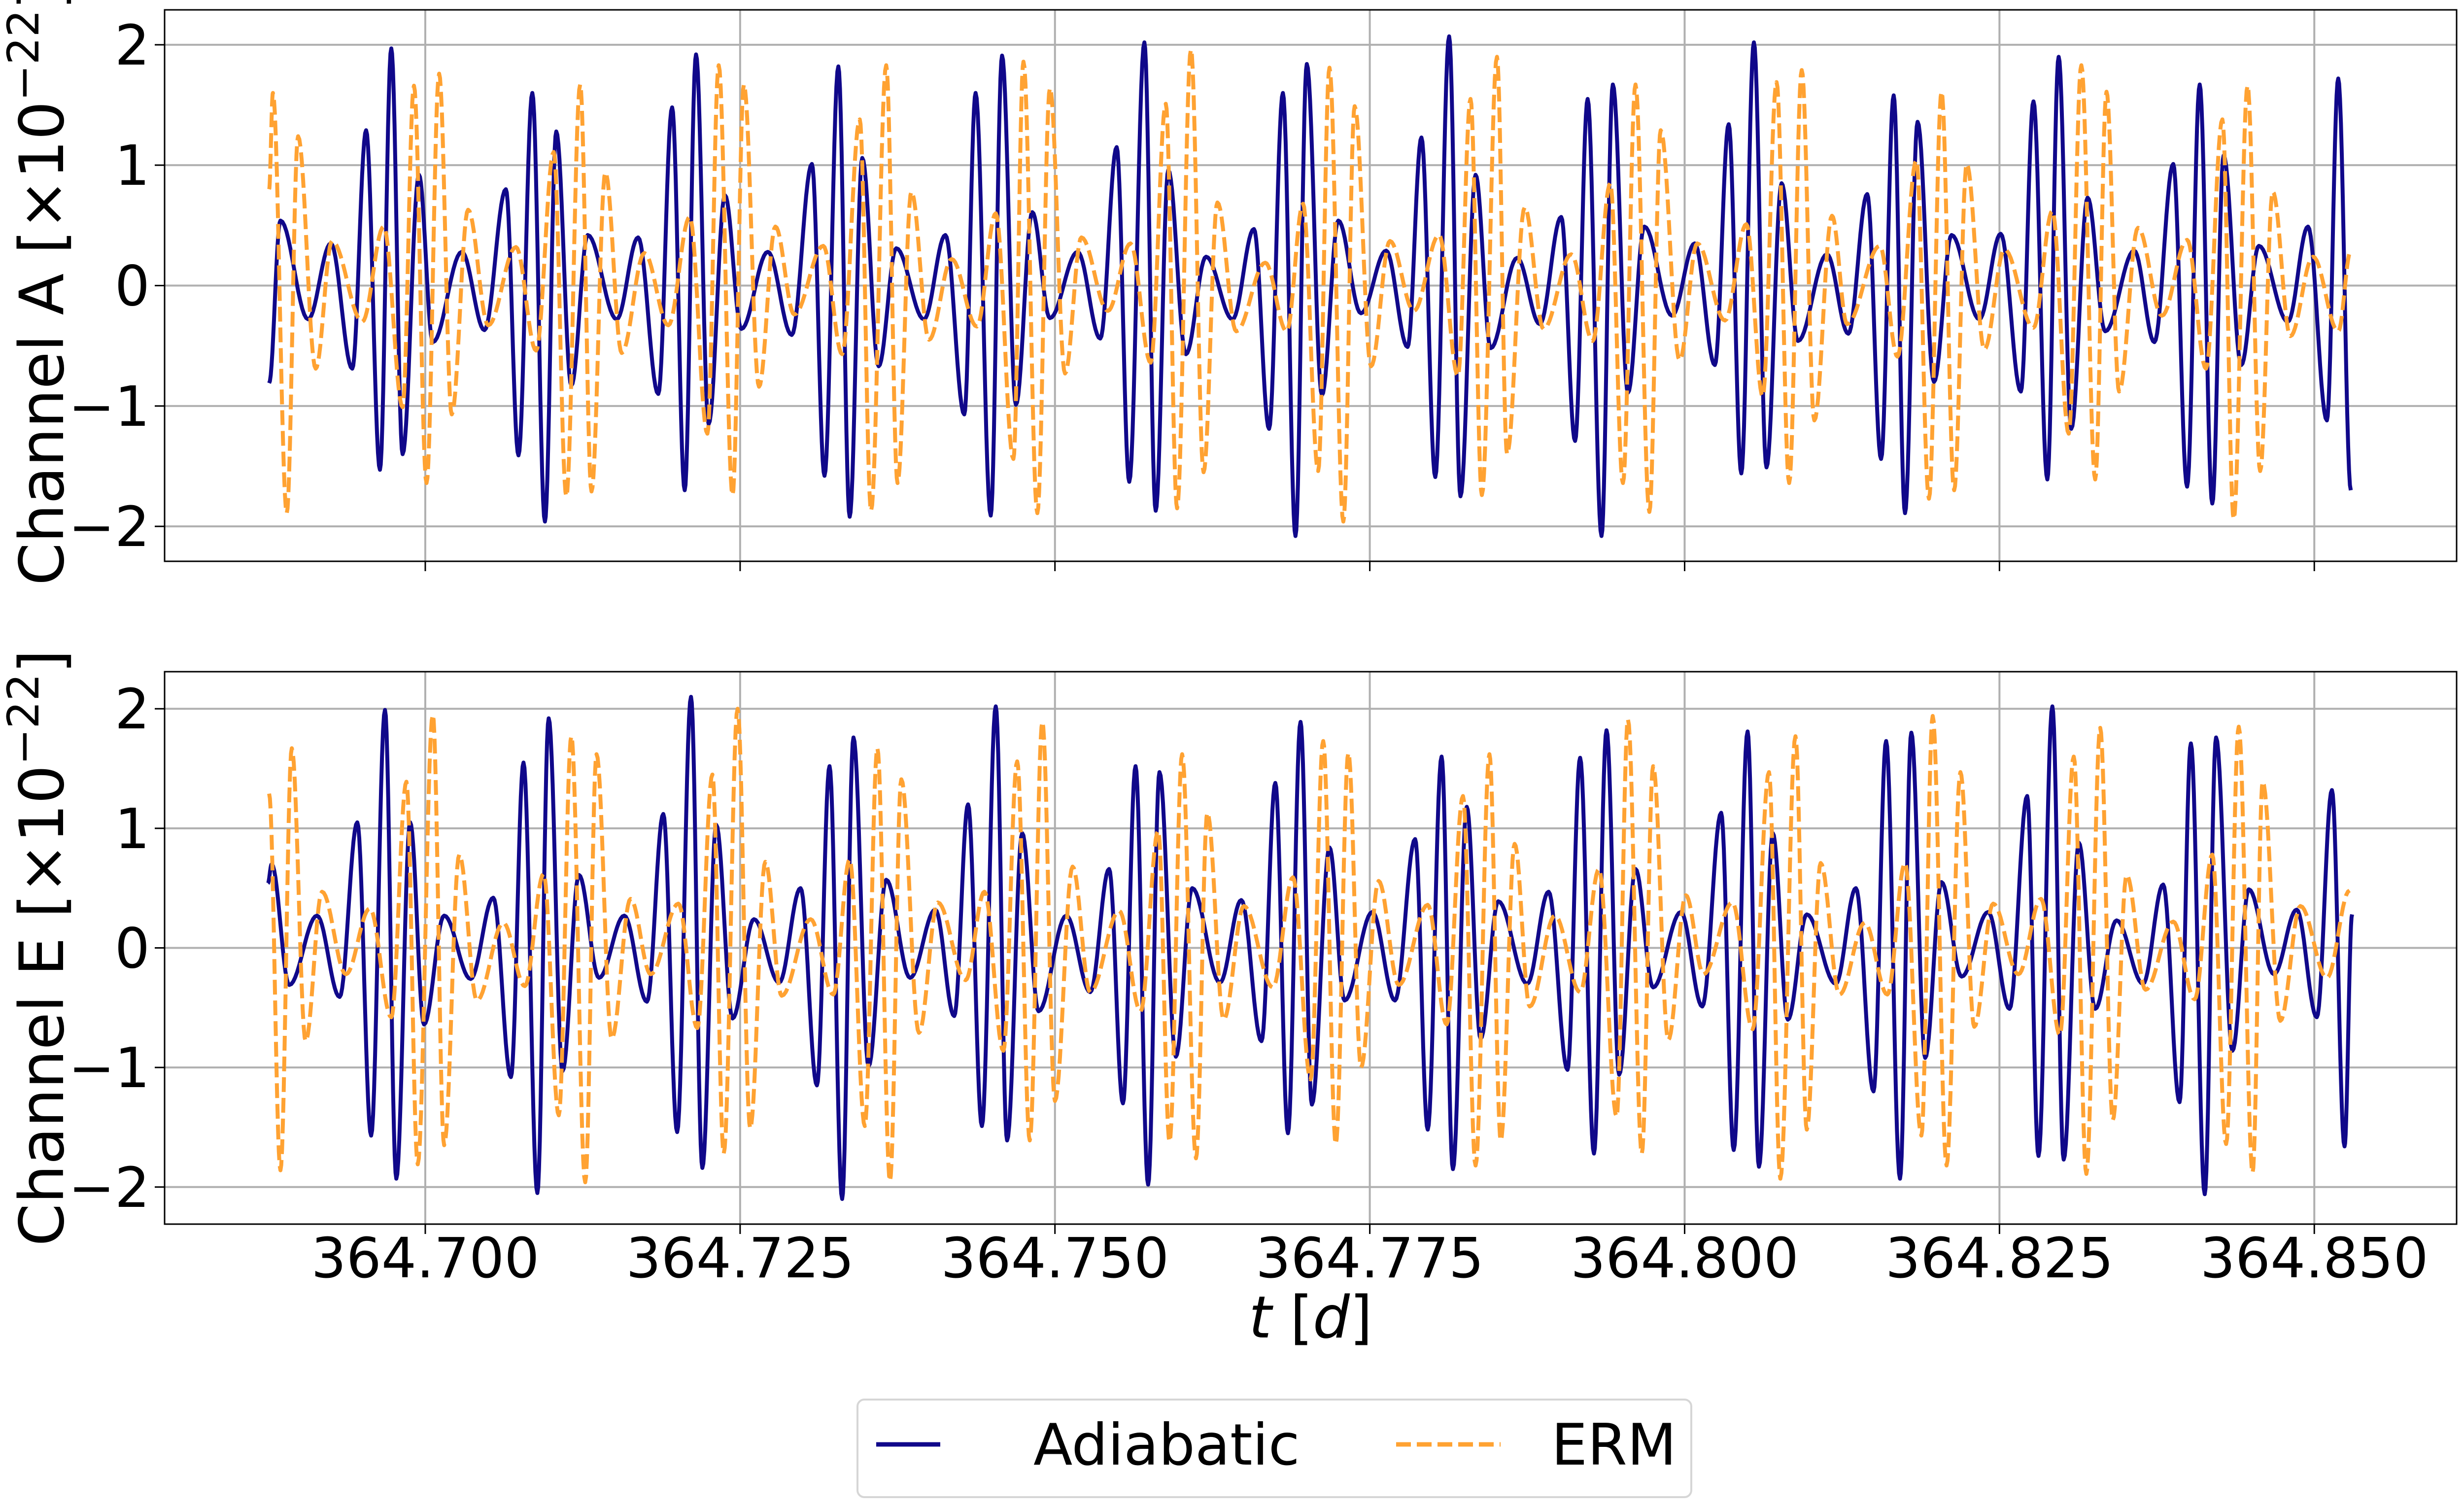  I want to click on y-axis-label: Channel E [×10−22], so click(39, 948).